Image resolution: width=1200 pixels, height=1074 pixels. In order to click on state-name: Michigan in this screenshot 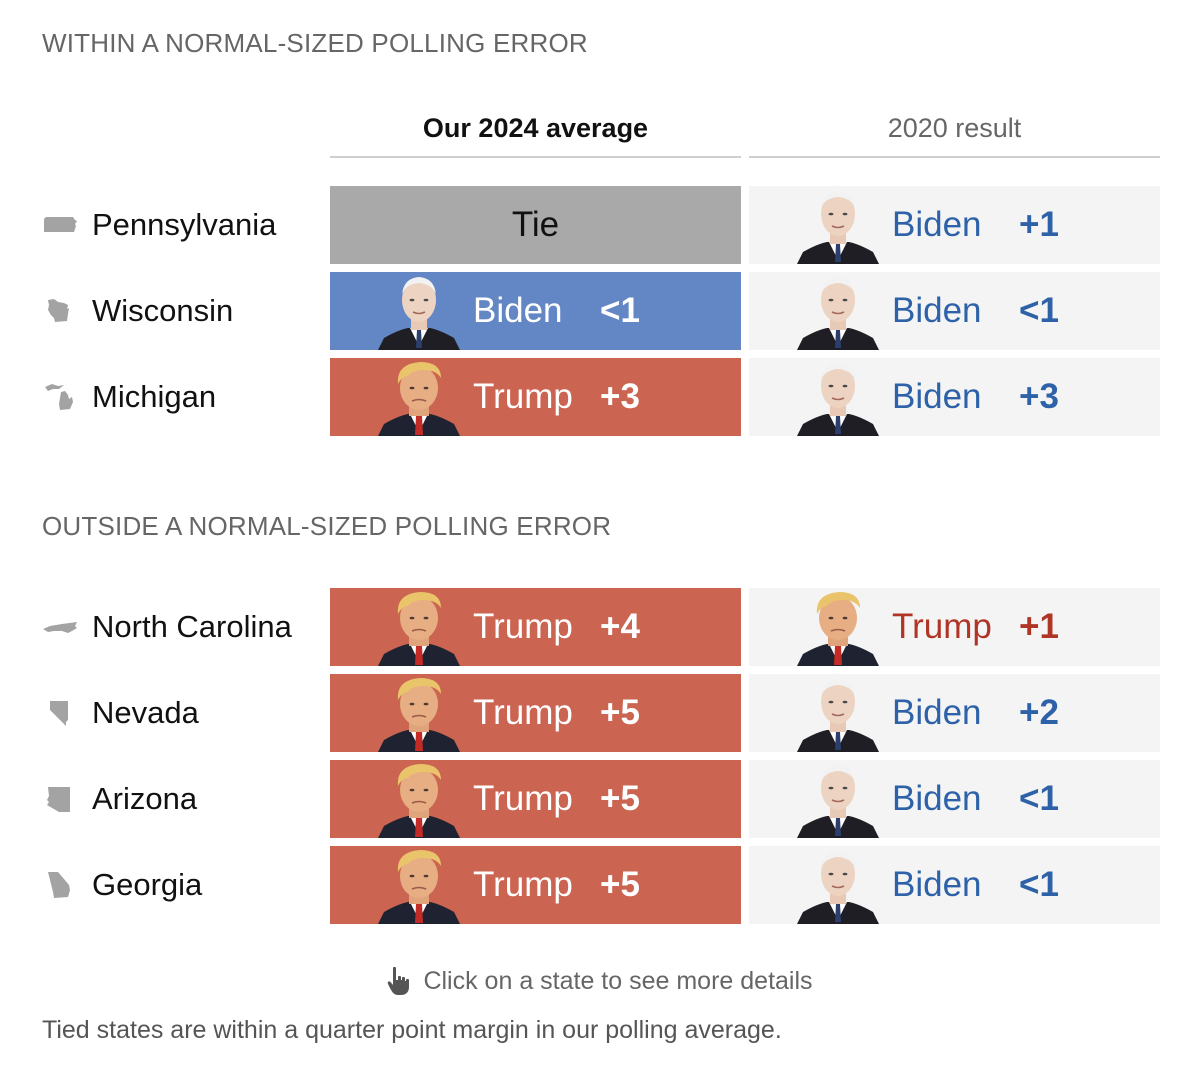, I will do `click(154, 396)`.